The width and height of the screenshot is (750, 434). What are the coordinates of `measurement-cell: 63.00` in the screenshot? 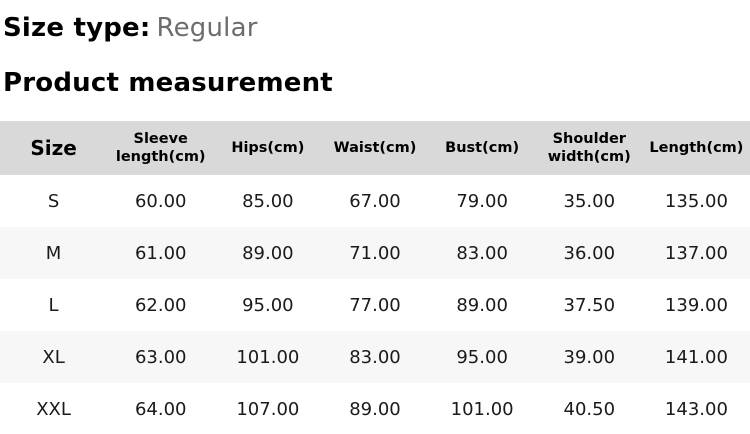 It's located at (160, 357).